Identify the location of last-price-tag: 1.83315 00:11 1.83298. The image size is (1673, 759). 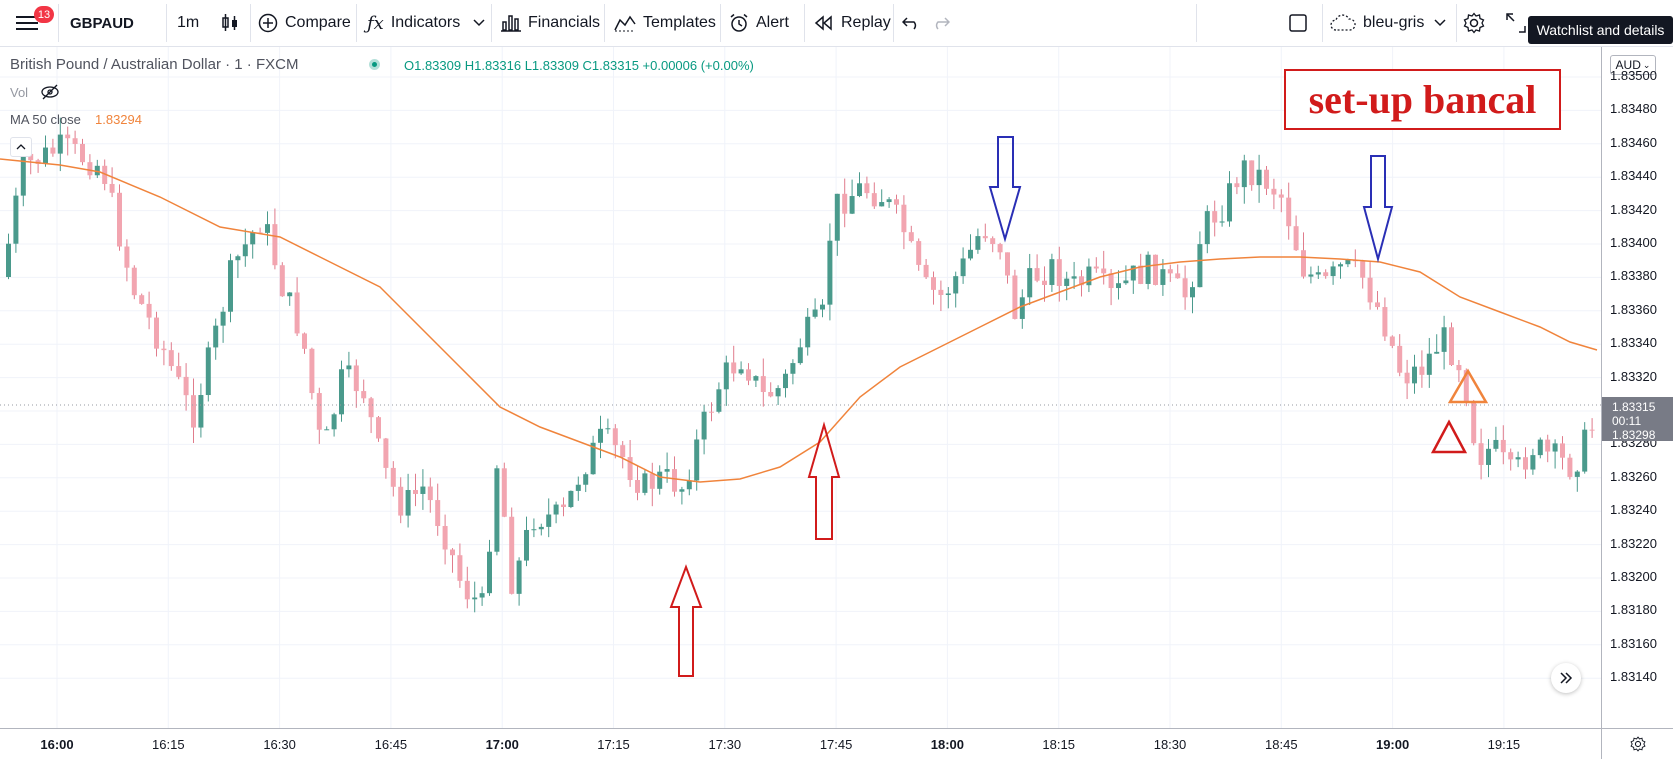
(1637, 419).